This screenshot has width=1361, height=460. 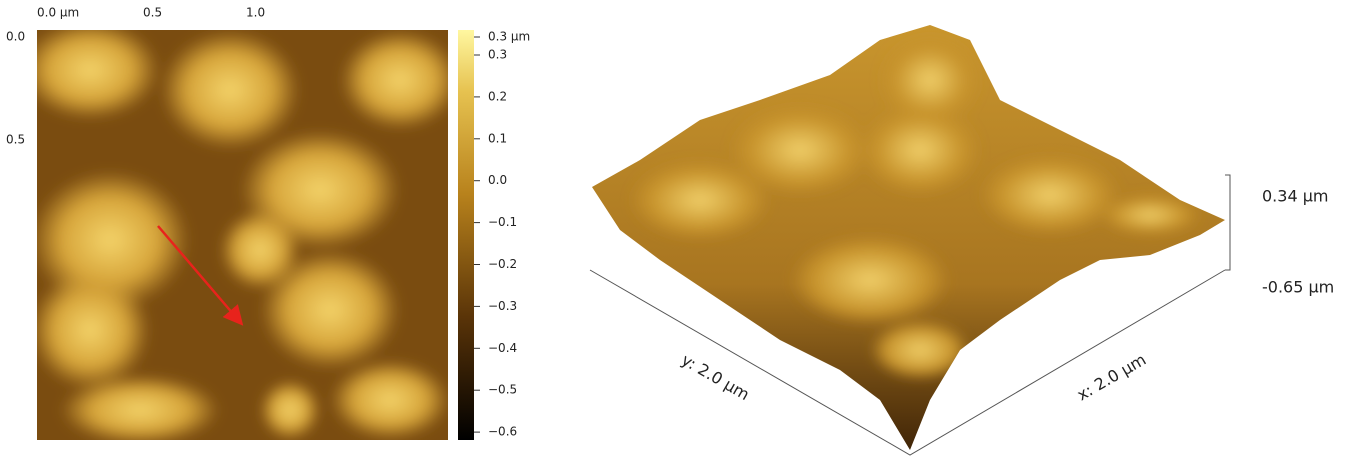 I want to click on left-tick-label: 0.0, so click(x=15, y=37).